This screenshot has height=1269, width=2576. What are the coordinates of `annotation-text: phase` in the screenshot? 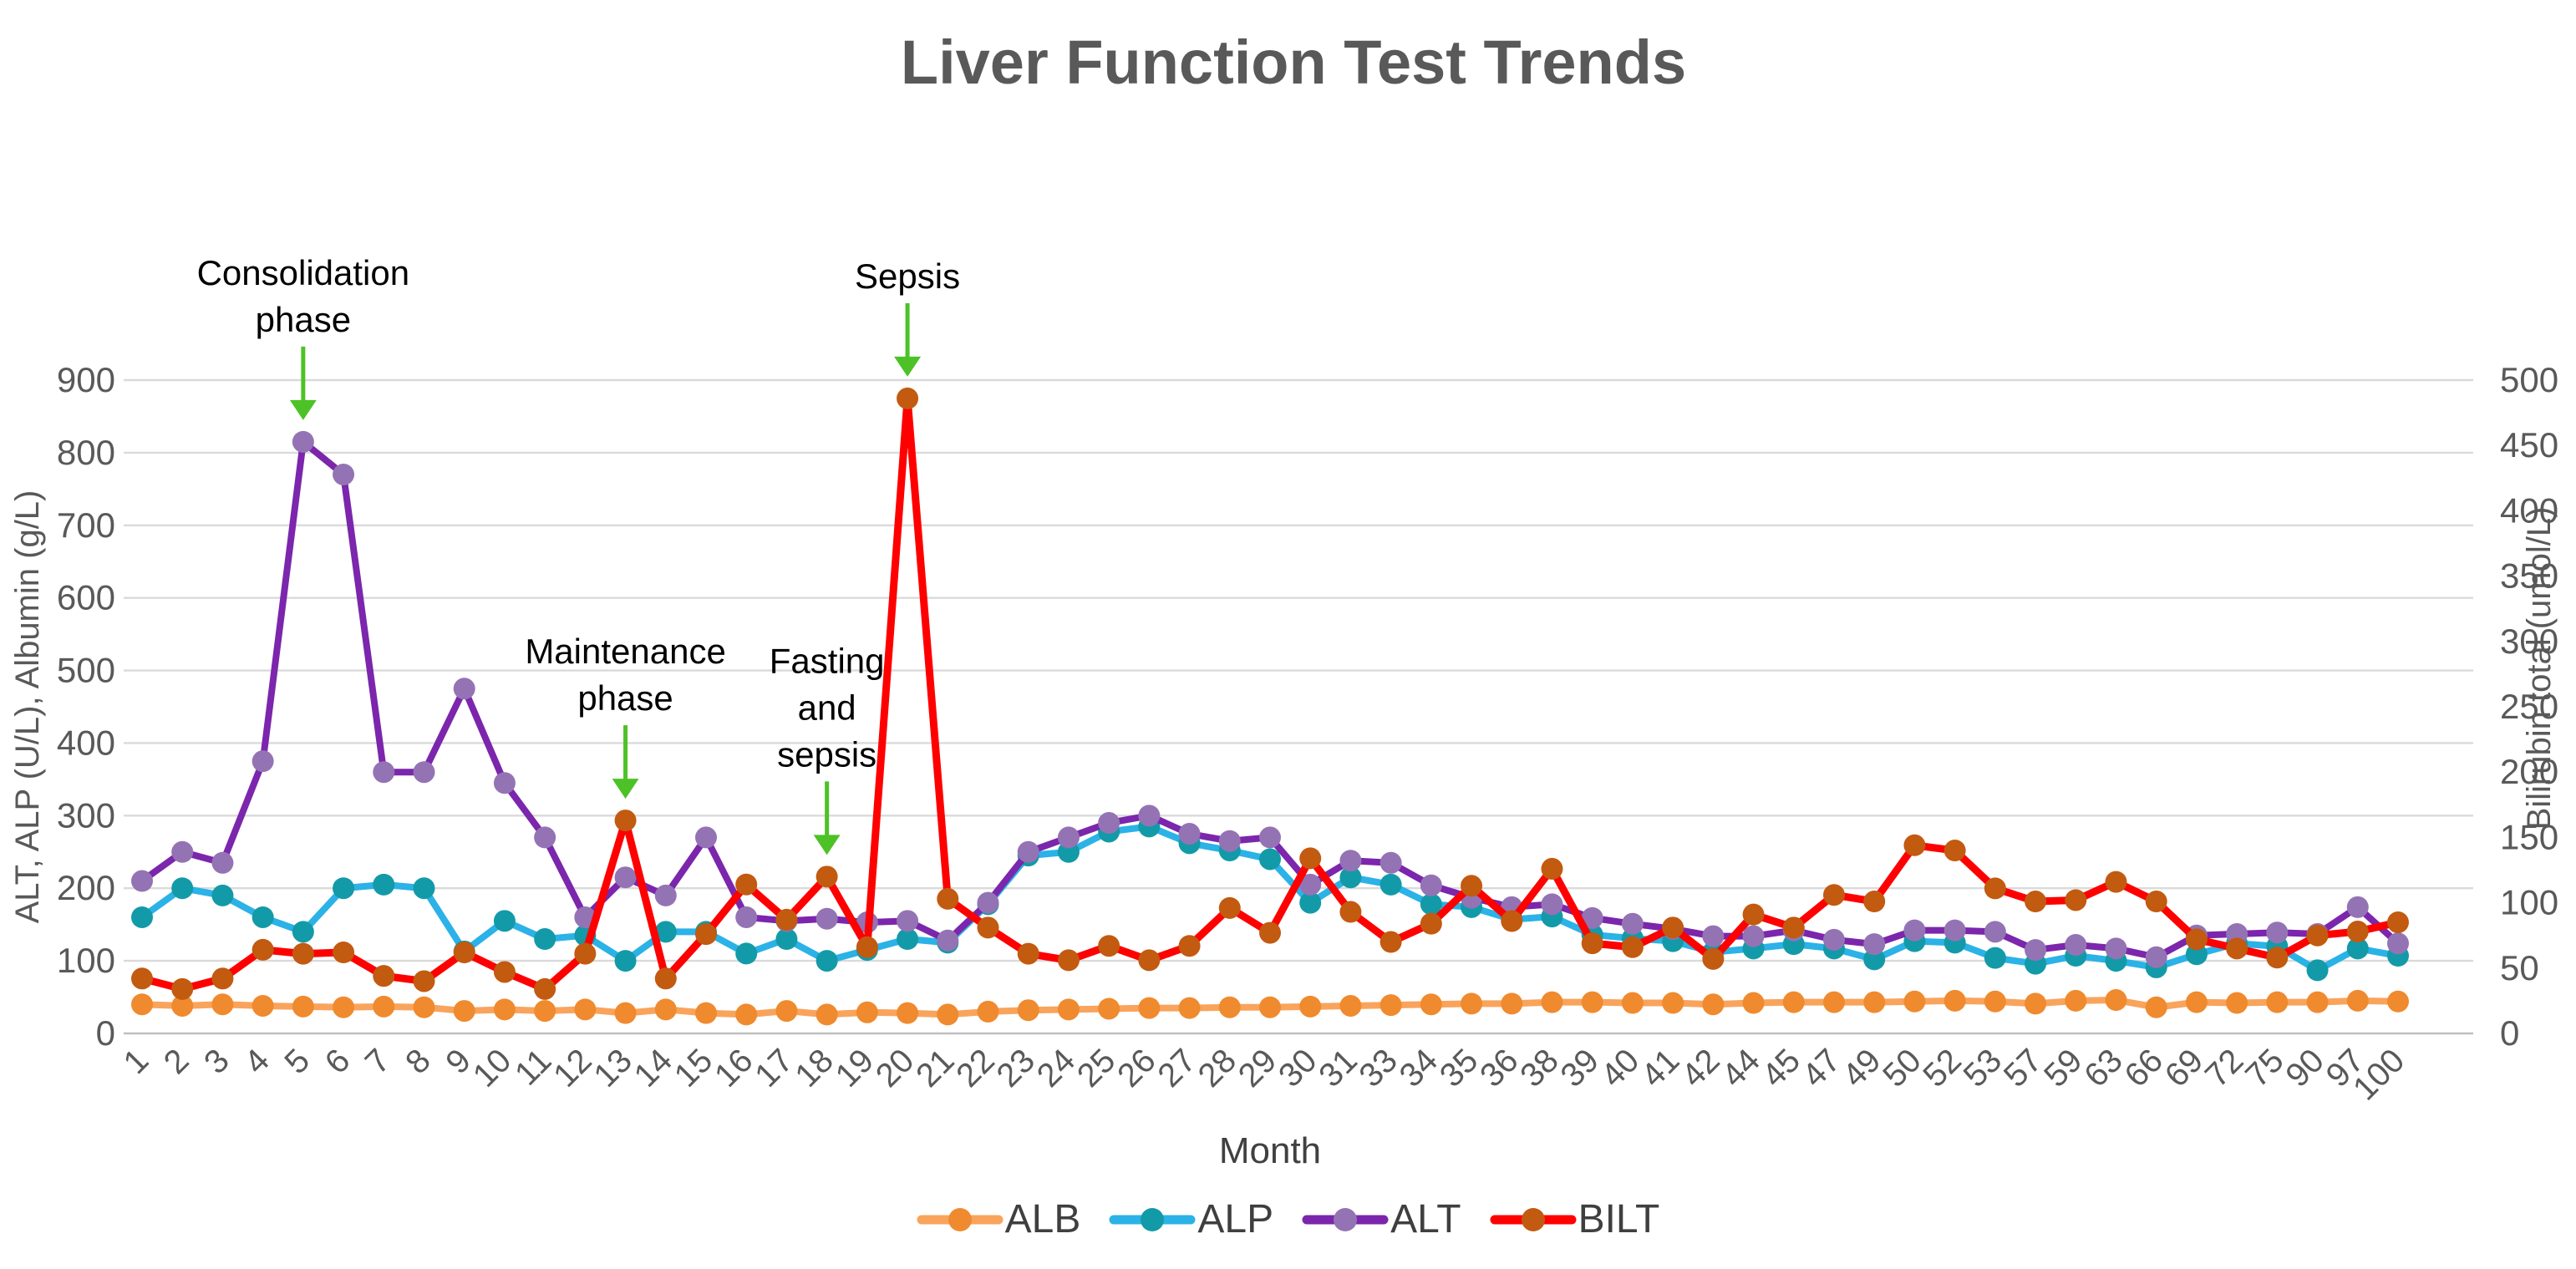 It's located at (625, 698).